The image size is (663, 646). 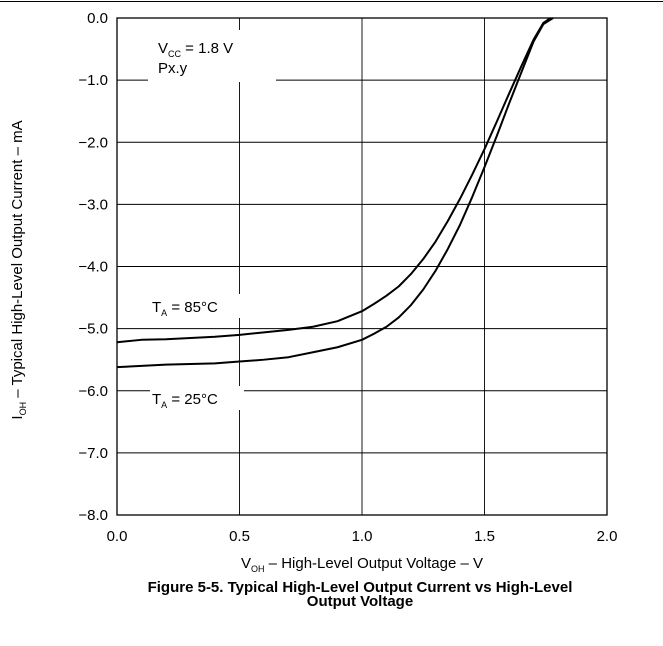 What do you see at coordinates (185, 400) in the screenshot?
I see `series-label-25c: TA = 25°C` at bounding box center [185, 400].